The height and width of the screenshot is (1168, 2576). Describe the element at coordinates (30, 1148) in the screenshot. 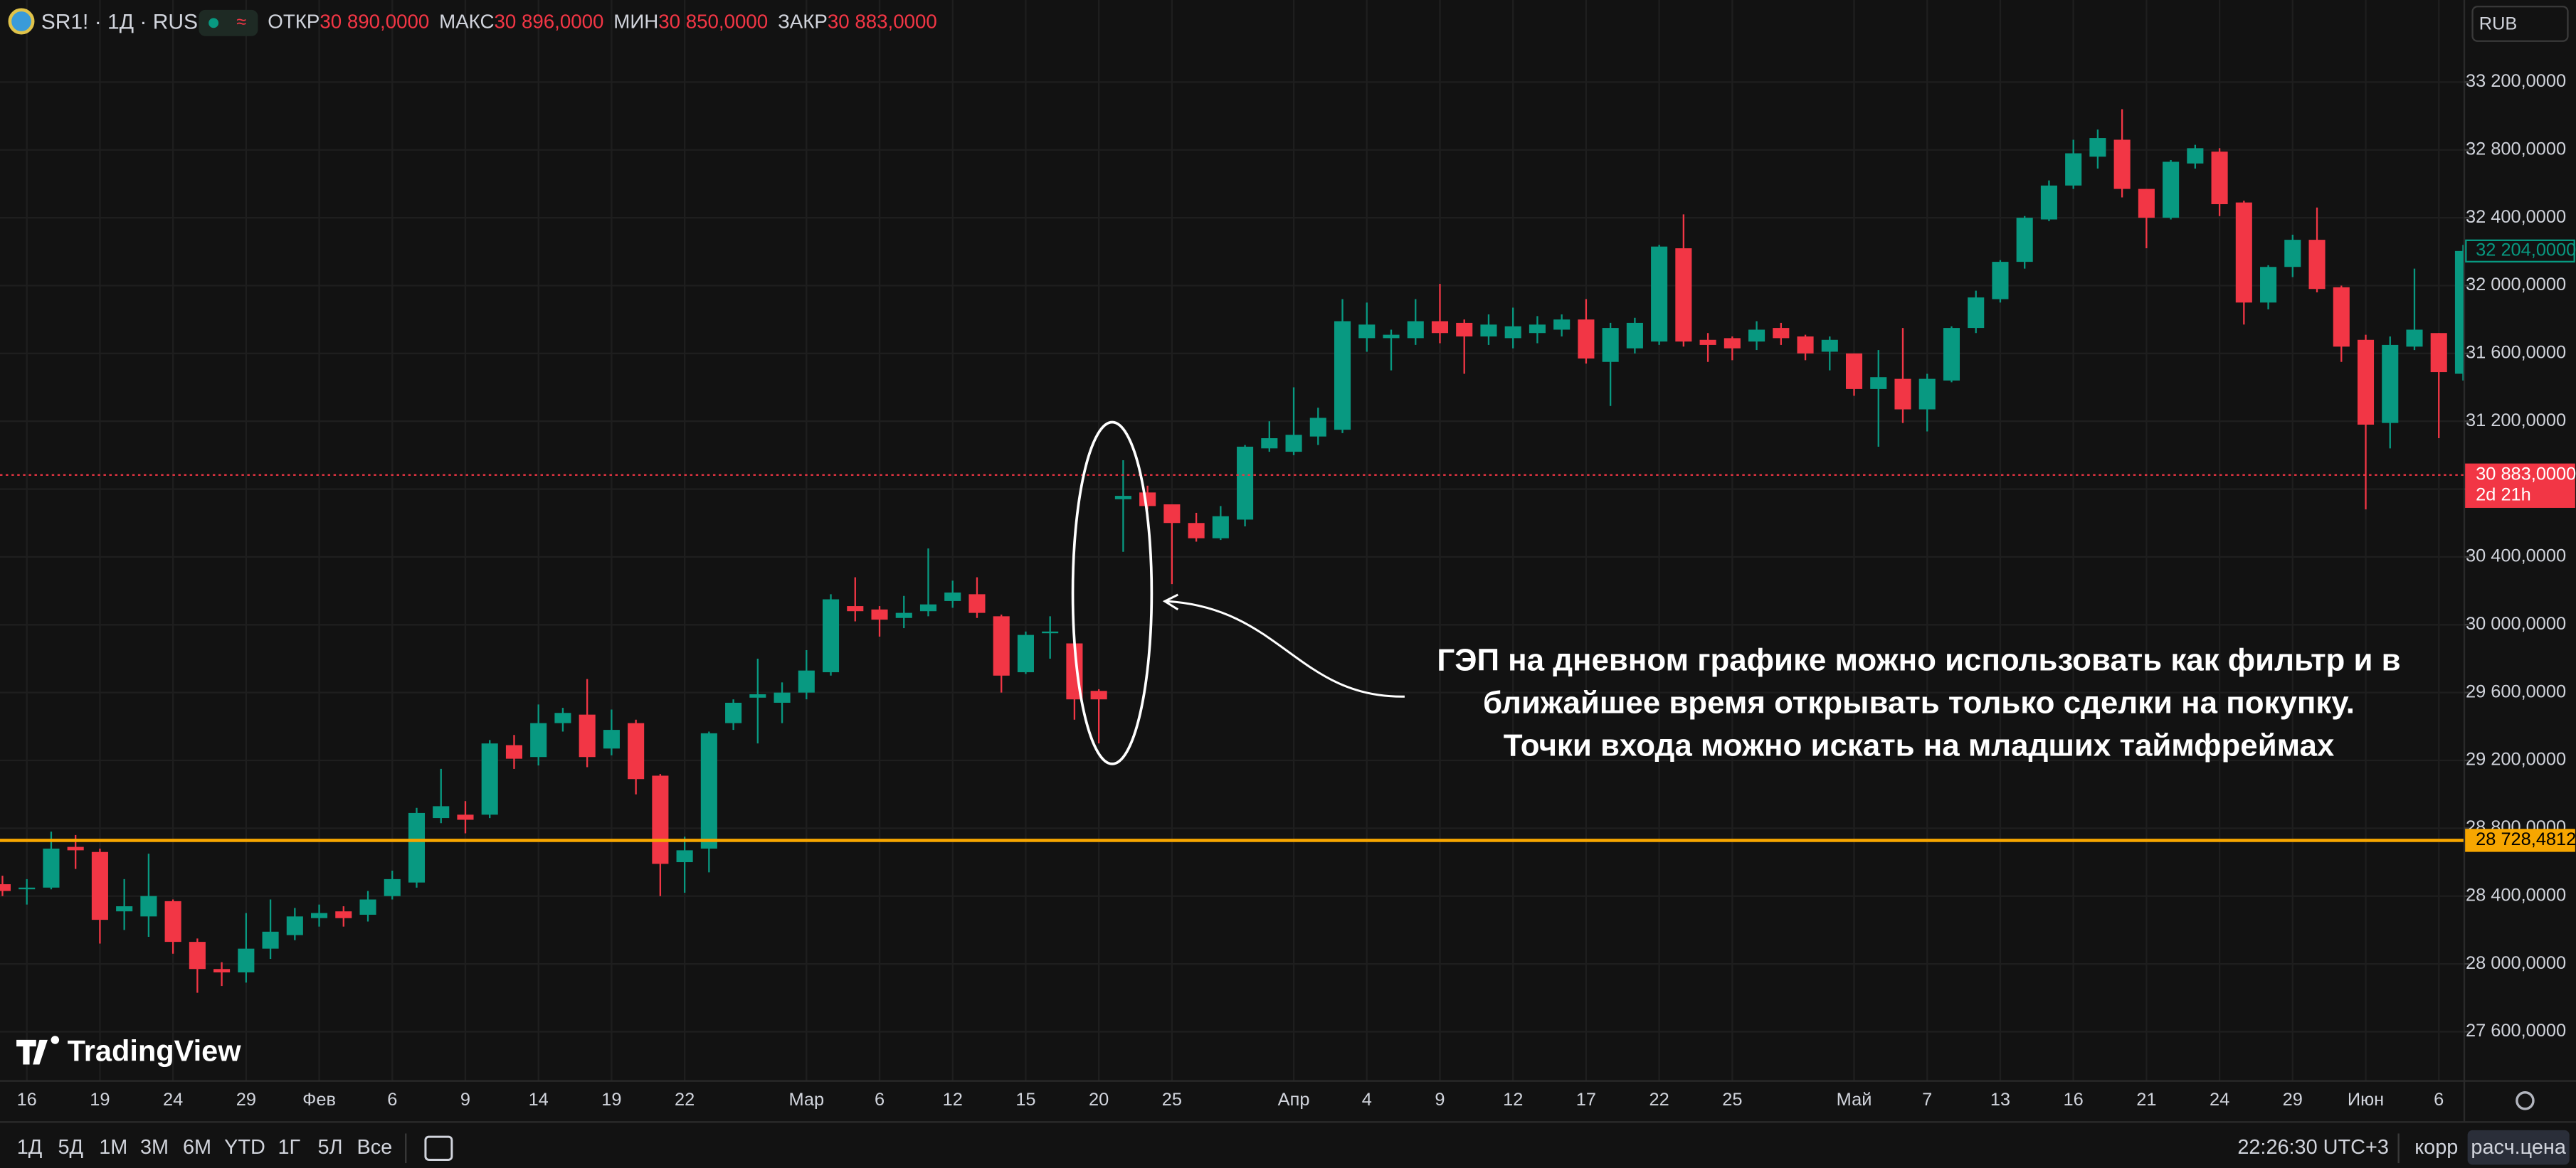

I see `range-button: 1Д` at that location.